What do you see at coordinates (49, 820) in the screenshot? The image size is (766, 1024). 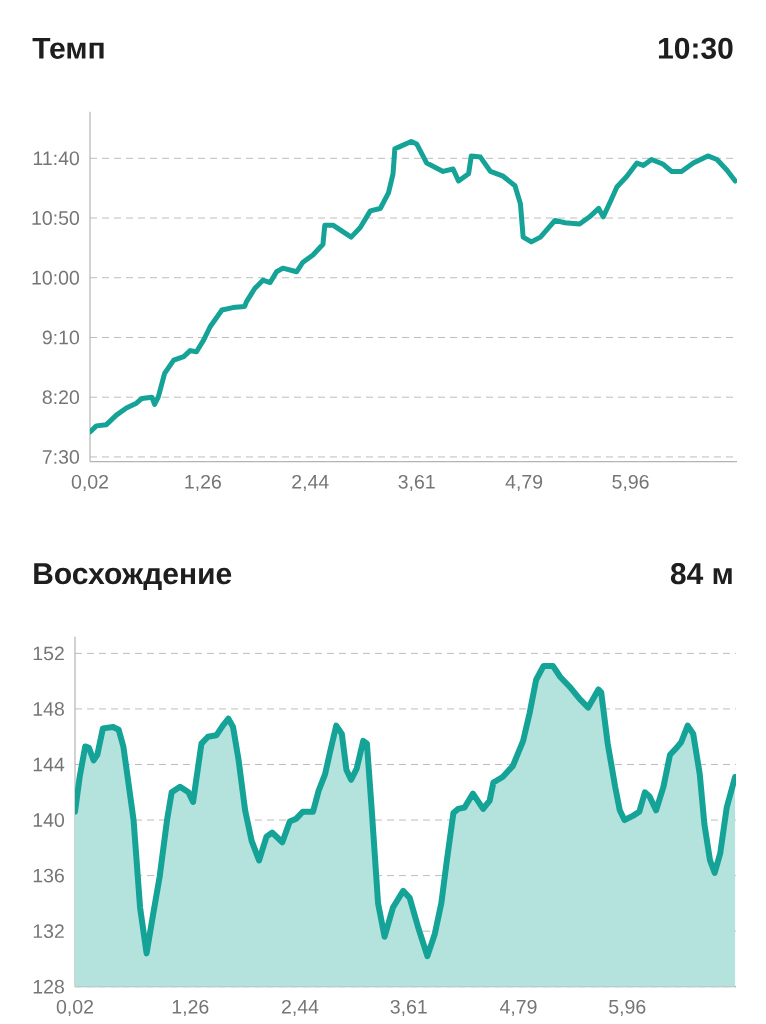 I see `y-tick-label: 140` at bounding box center [49, 820].